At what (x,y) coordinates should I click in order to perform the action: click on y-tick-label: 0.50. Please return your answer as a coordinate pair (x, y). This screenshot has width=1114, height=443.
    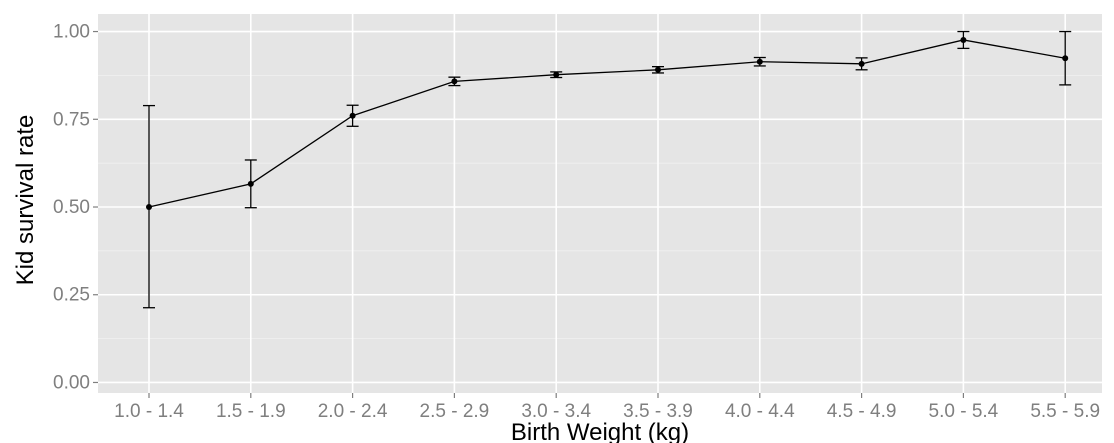
    Looking at the image, I should click on (71, 207).